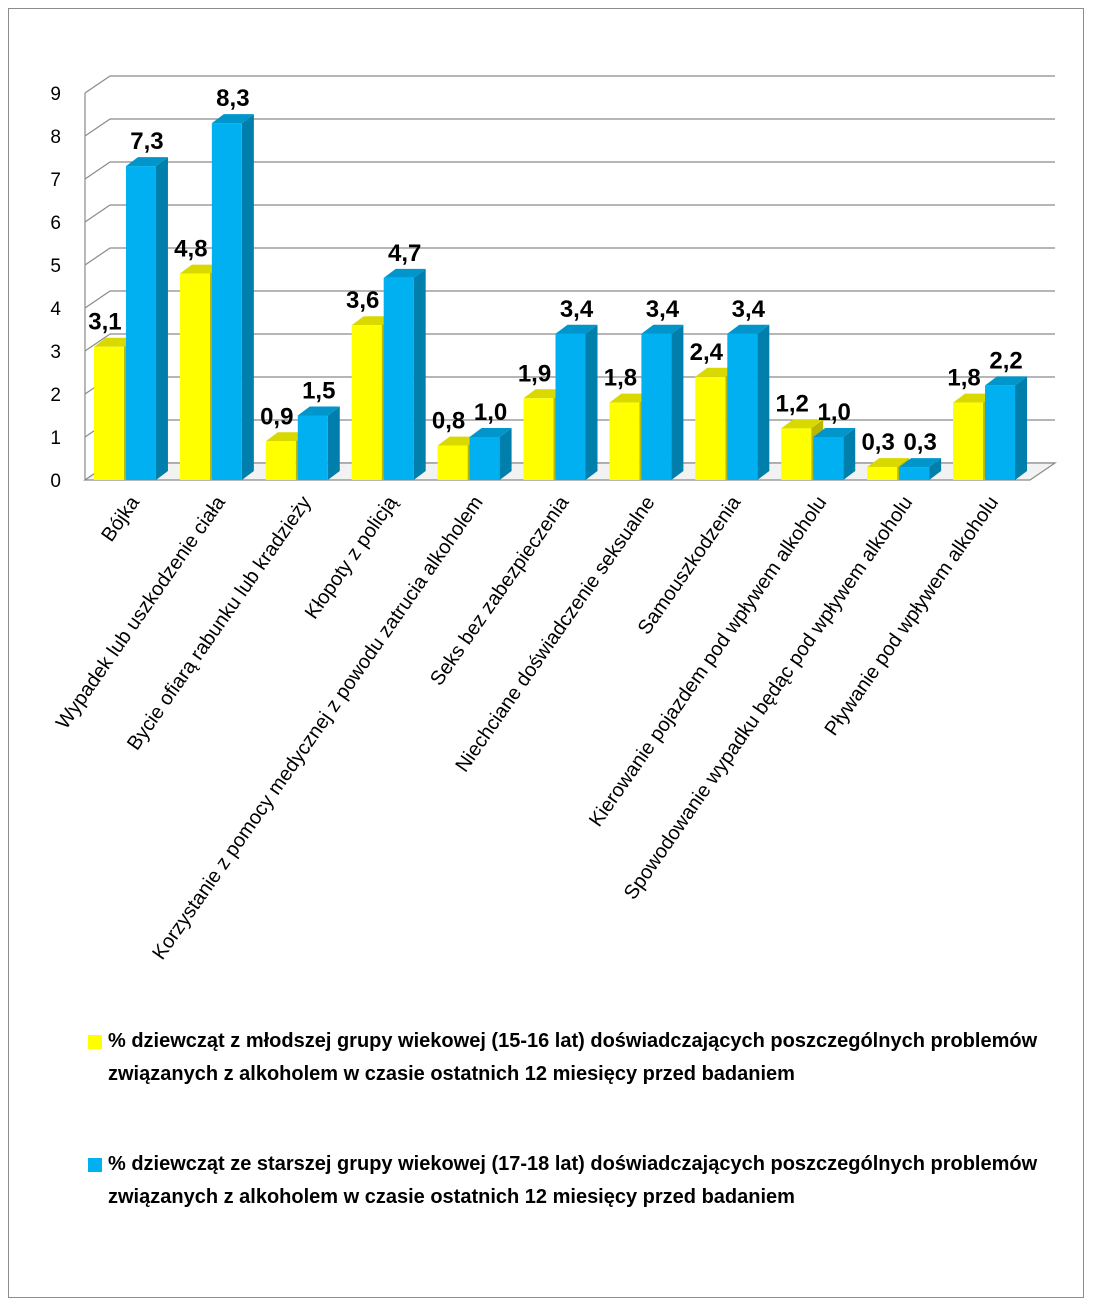  I want to click on y-tick-label: 0, so click(55, 481).